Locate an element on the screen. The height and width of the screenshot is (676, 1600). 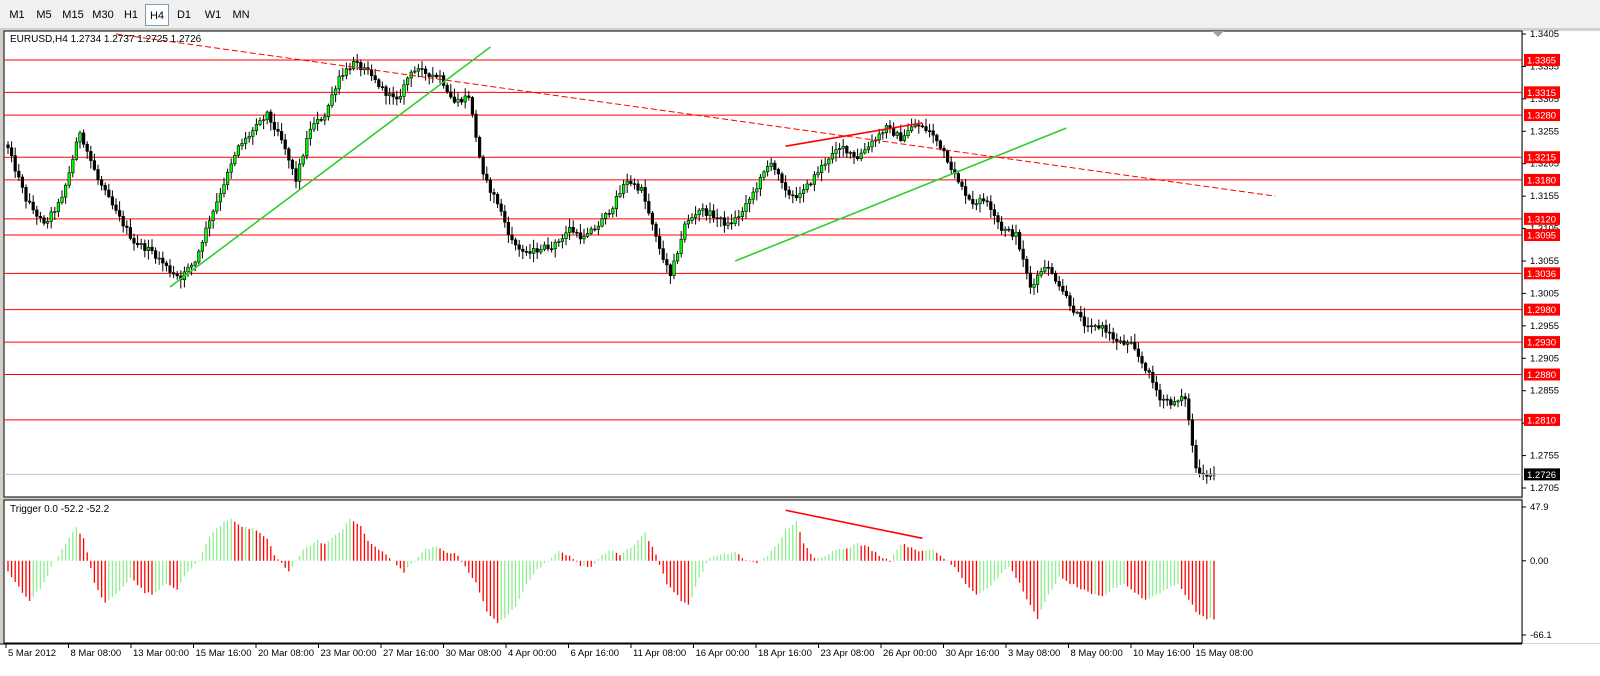
timeframe-button-w1: W1 is located at coordinates (213, 15).